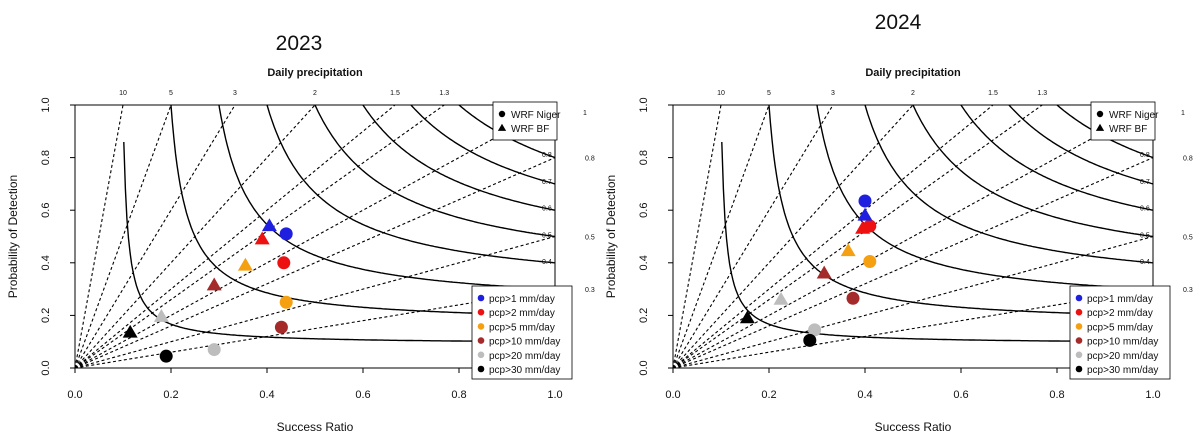  Describe the element at coordinates (768, 395) in the screenshot. I see `x-tick-label: 0.2` at that location.